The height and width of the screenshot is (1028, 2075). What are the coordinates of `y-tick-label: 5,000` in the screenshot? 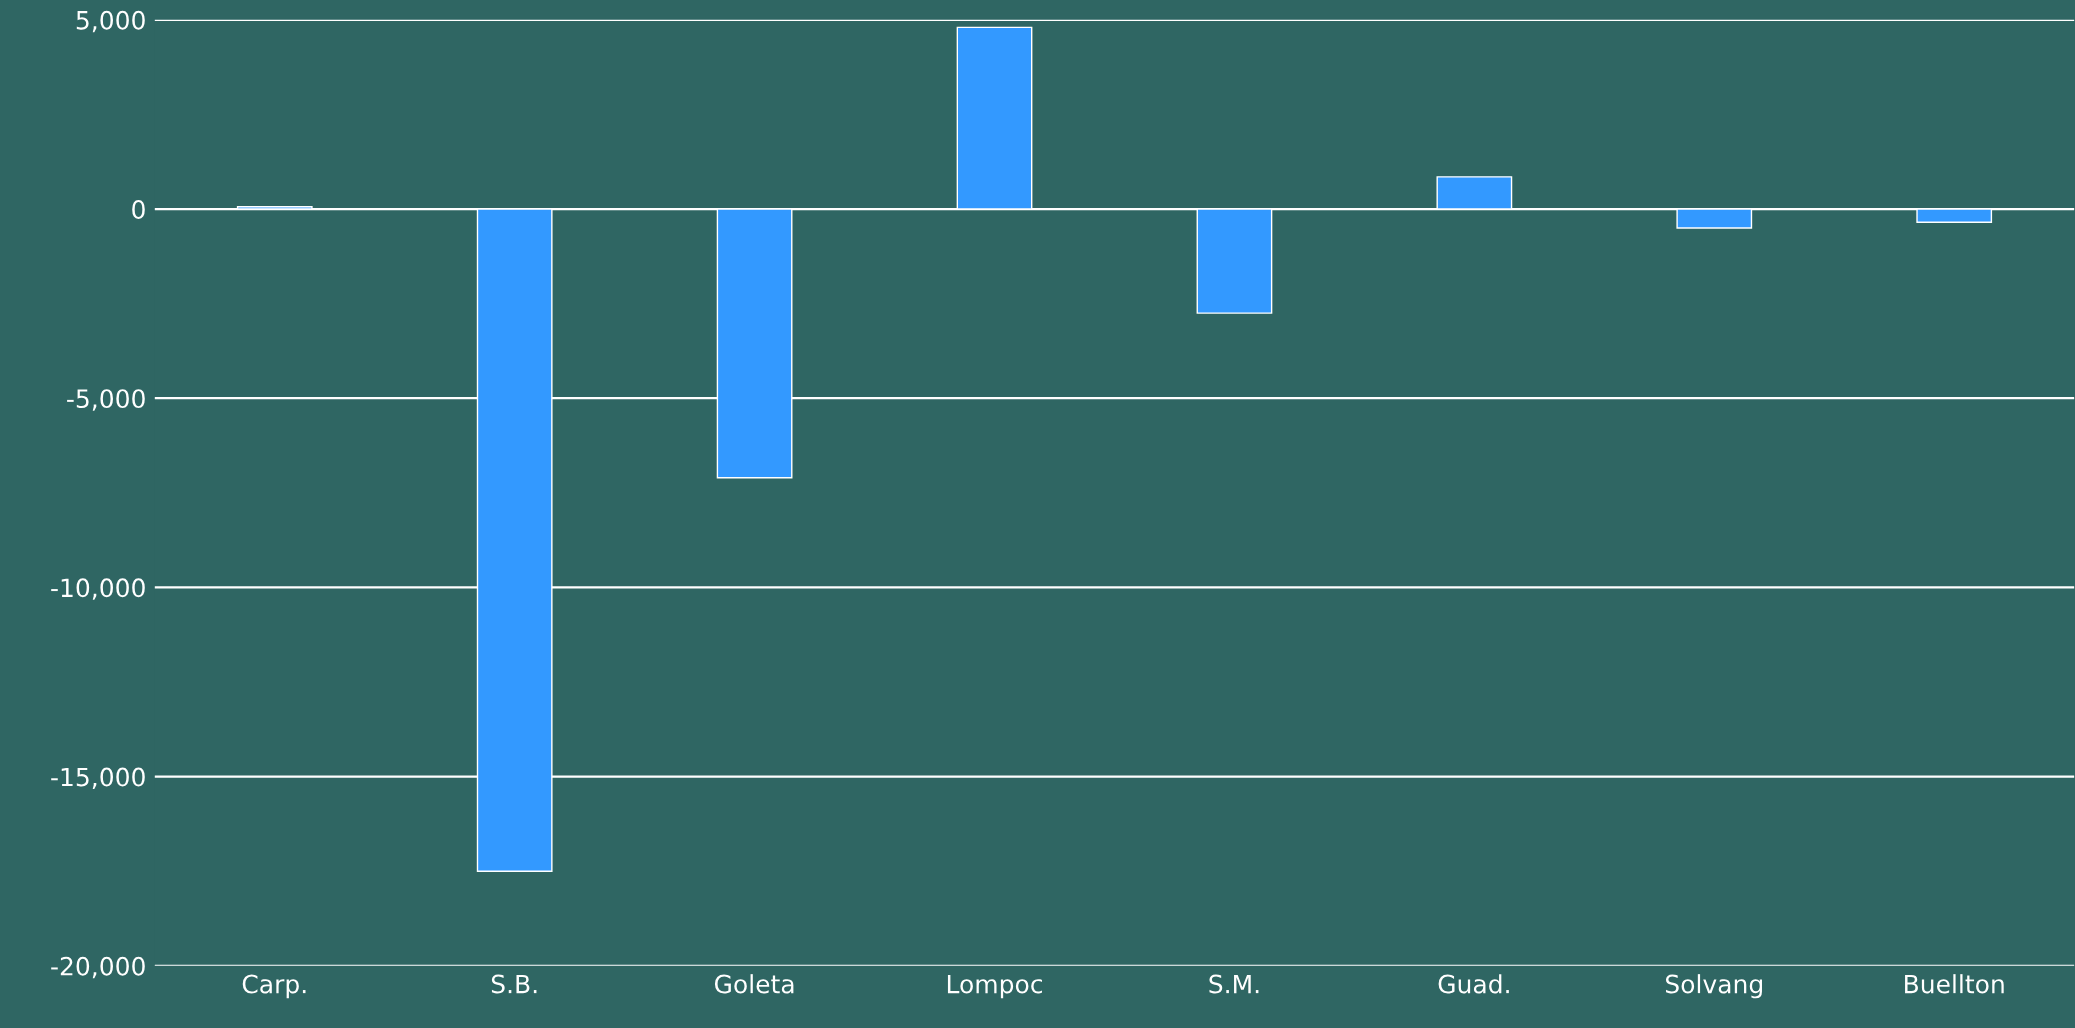 It's located at (110, 21).